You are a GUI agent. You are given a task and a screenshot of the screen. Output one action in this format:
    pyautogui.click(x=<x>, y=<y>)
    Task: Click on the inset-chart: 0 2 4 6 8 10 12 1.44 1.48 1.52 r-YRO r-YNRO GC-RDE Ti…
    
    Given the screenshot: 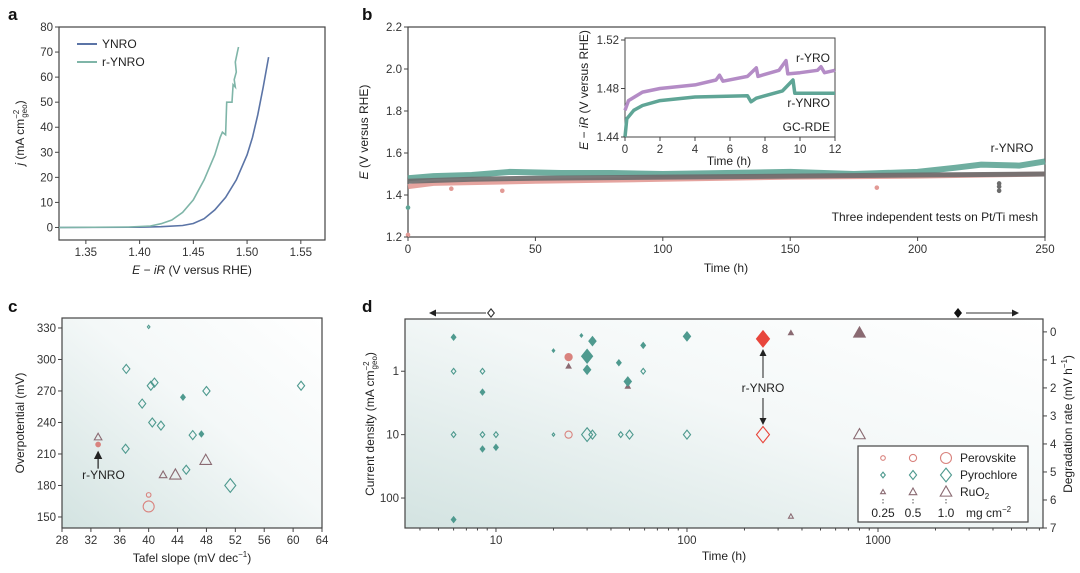 What is the action you would take?
    pyautogui.click(x=709, y=99)
    